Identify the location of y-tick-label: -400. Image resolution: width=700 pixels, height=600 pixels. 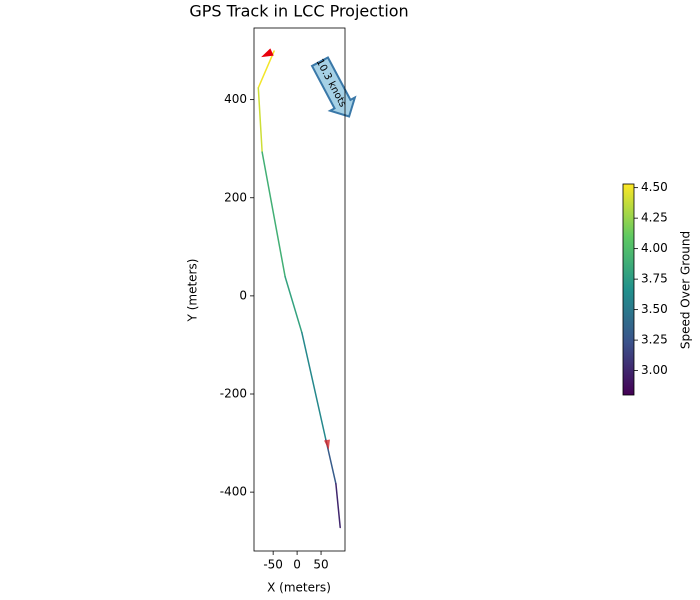
(233, 492).